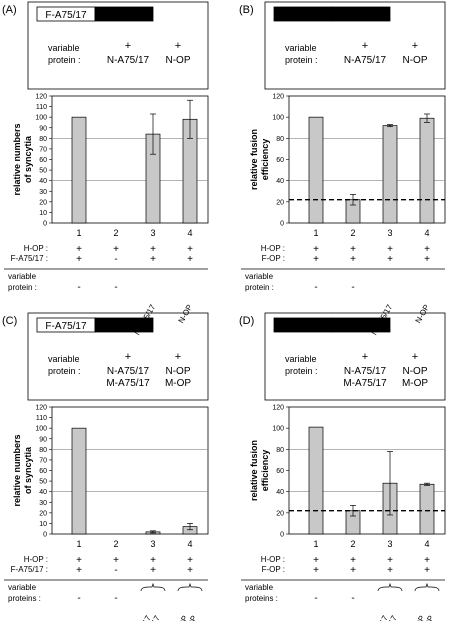 Image resolution: width=474 pixels, height=621 pixels. What do you see at coordinates (259, 159) in the screenshot?
I see `y-axis-label: relative fusion efficiency` at bounding box center [259, 159].